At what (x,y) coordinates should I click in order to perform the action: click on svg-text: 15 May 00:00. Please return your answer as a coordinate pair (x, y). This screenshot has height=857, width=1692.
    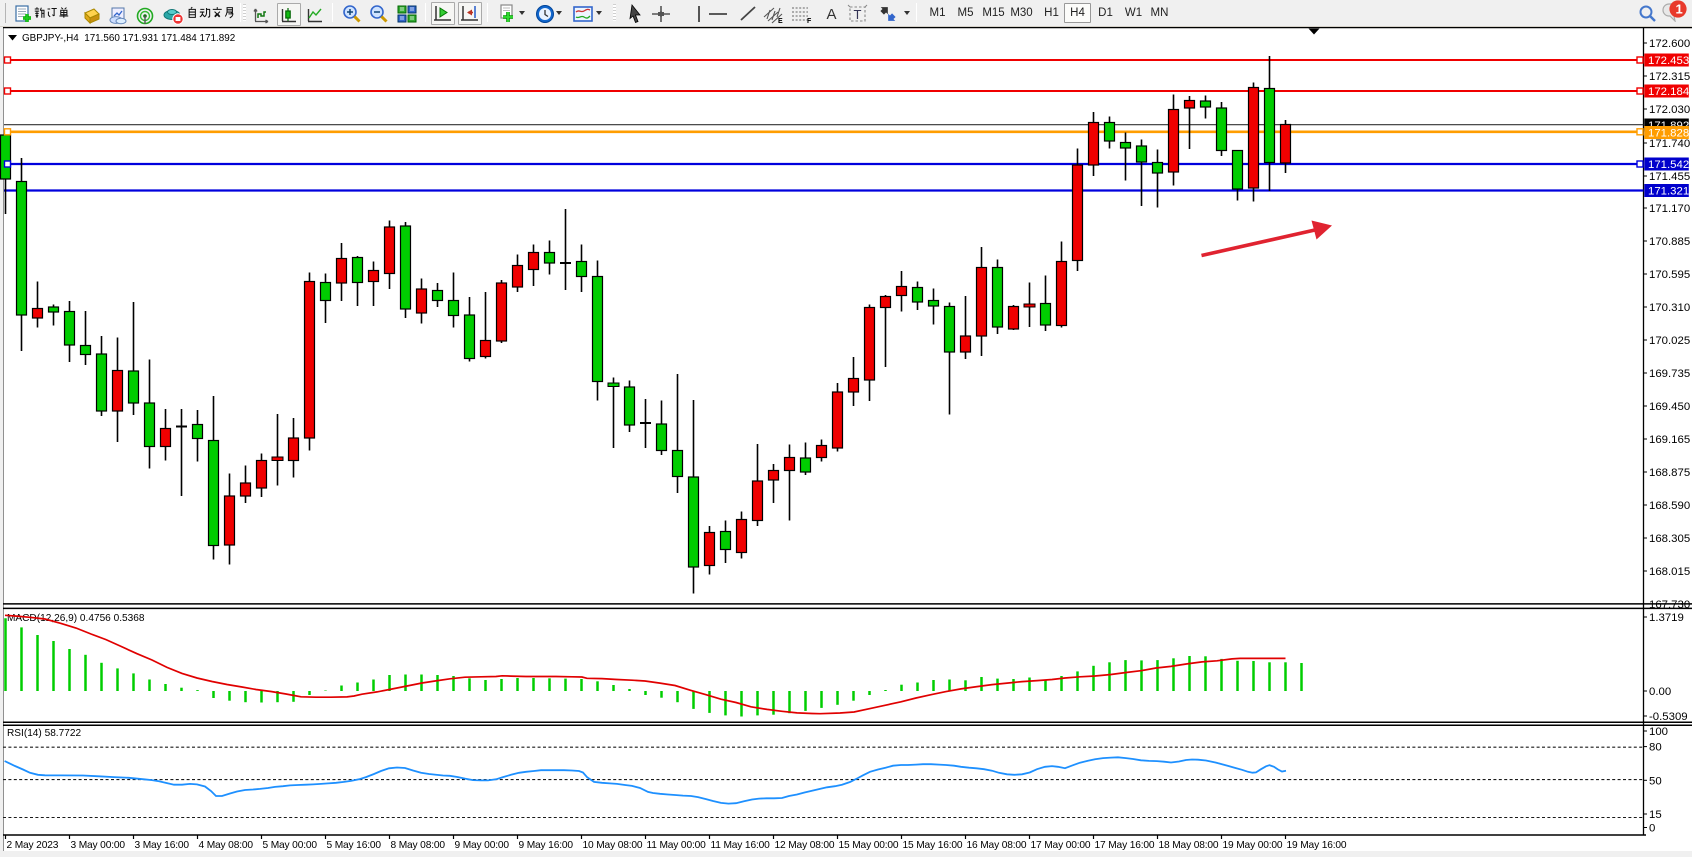
    Looking at the image, I should click on (869, 845).